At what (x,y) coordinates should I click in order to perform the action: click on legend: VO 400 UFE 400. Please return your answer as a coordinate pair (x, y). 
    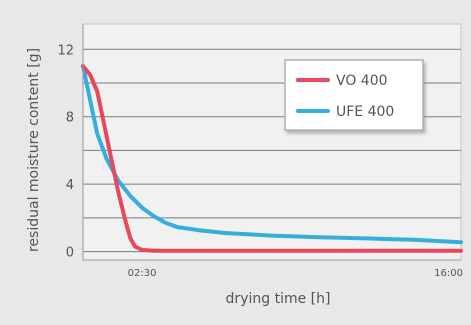
    Looking at the image, I should click on (354, 95).